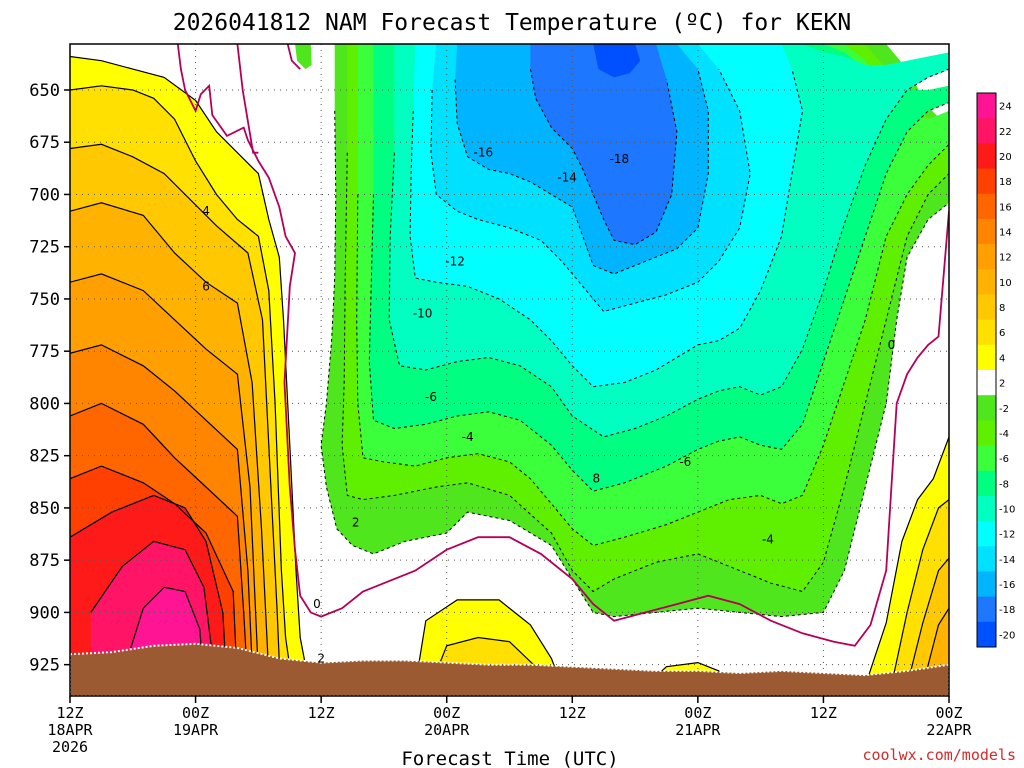  What do you see at coordinates (1004, 409) in the screenshot?
I see `colorbar-label--2: -2` at bounding box center [1004, 409].